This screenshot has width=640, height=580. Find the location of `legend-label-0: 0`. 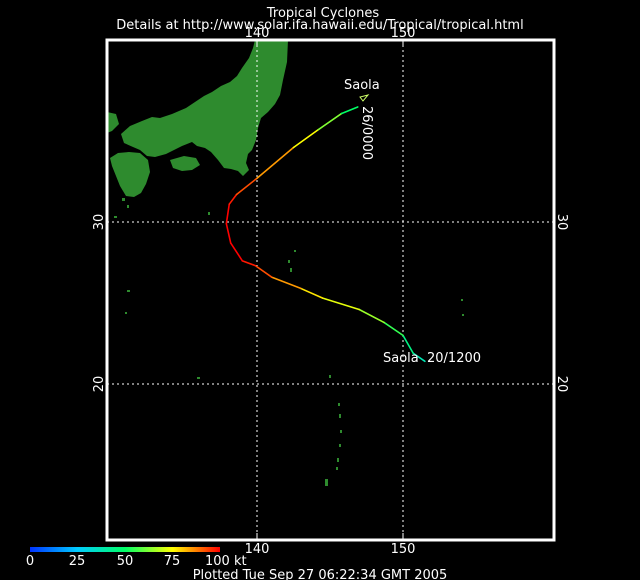

legend-label-0: 0 is located at coordinates (30, 561).